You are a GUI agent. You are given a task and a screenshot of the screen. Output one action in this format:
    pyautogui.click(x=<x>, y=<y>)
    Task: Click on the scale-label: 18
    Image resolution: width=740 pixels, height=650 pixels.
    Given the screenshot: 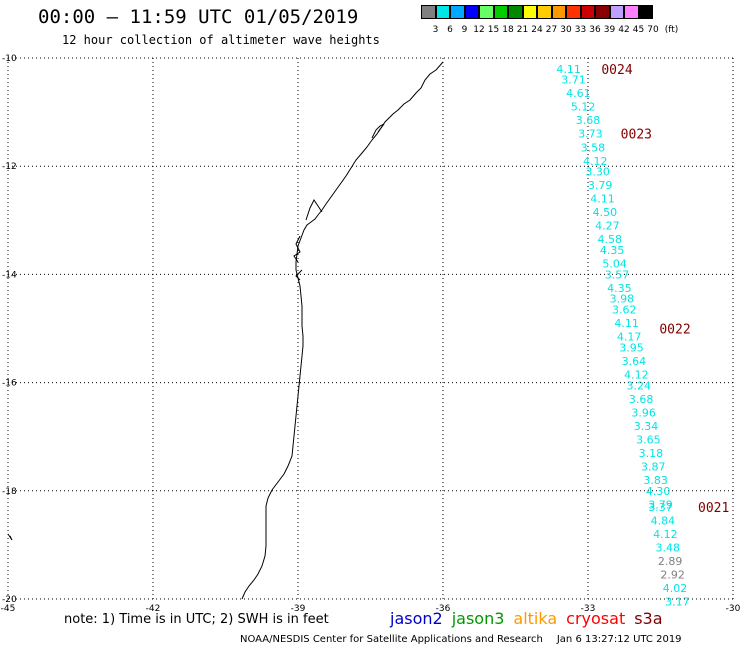 What is the action you would take?
    pyautogui.click(x=508, y=30)
    